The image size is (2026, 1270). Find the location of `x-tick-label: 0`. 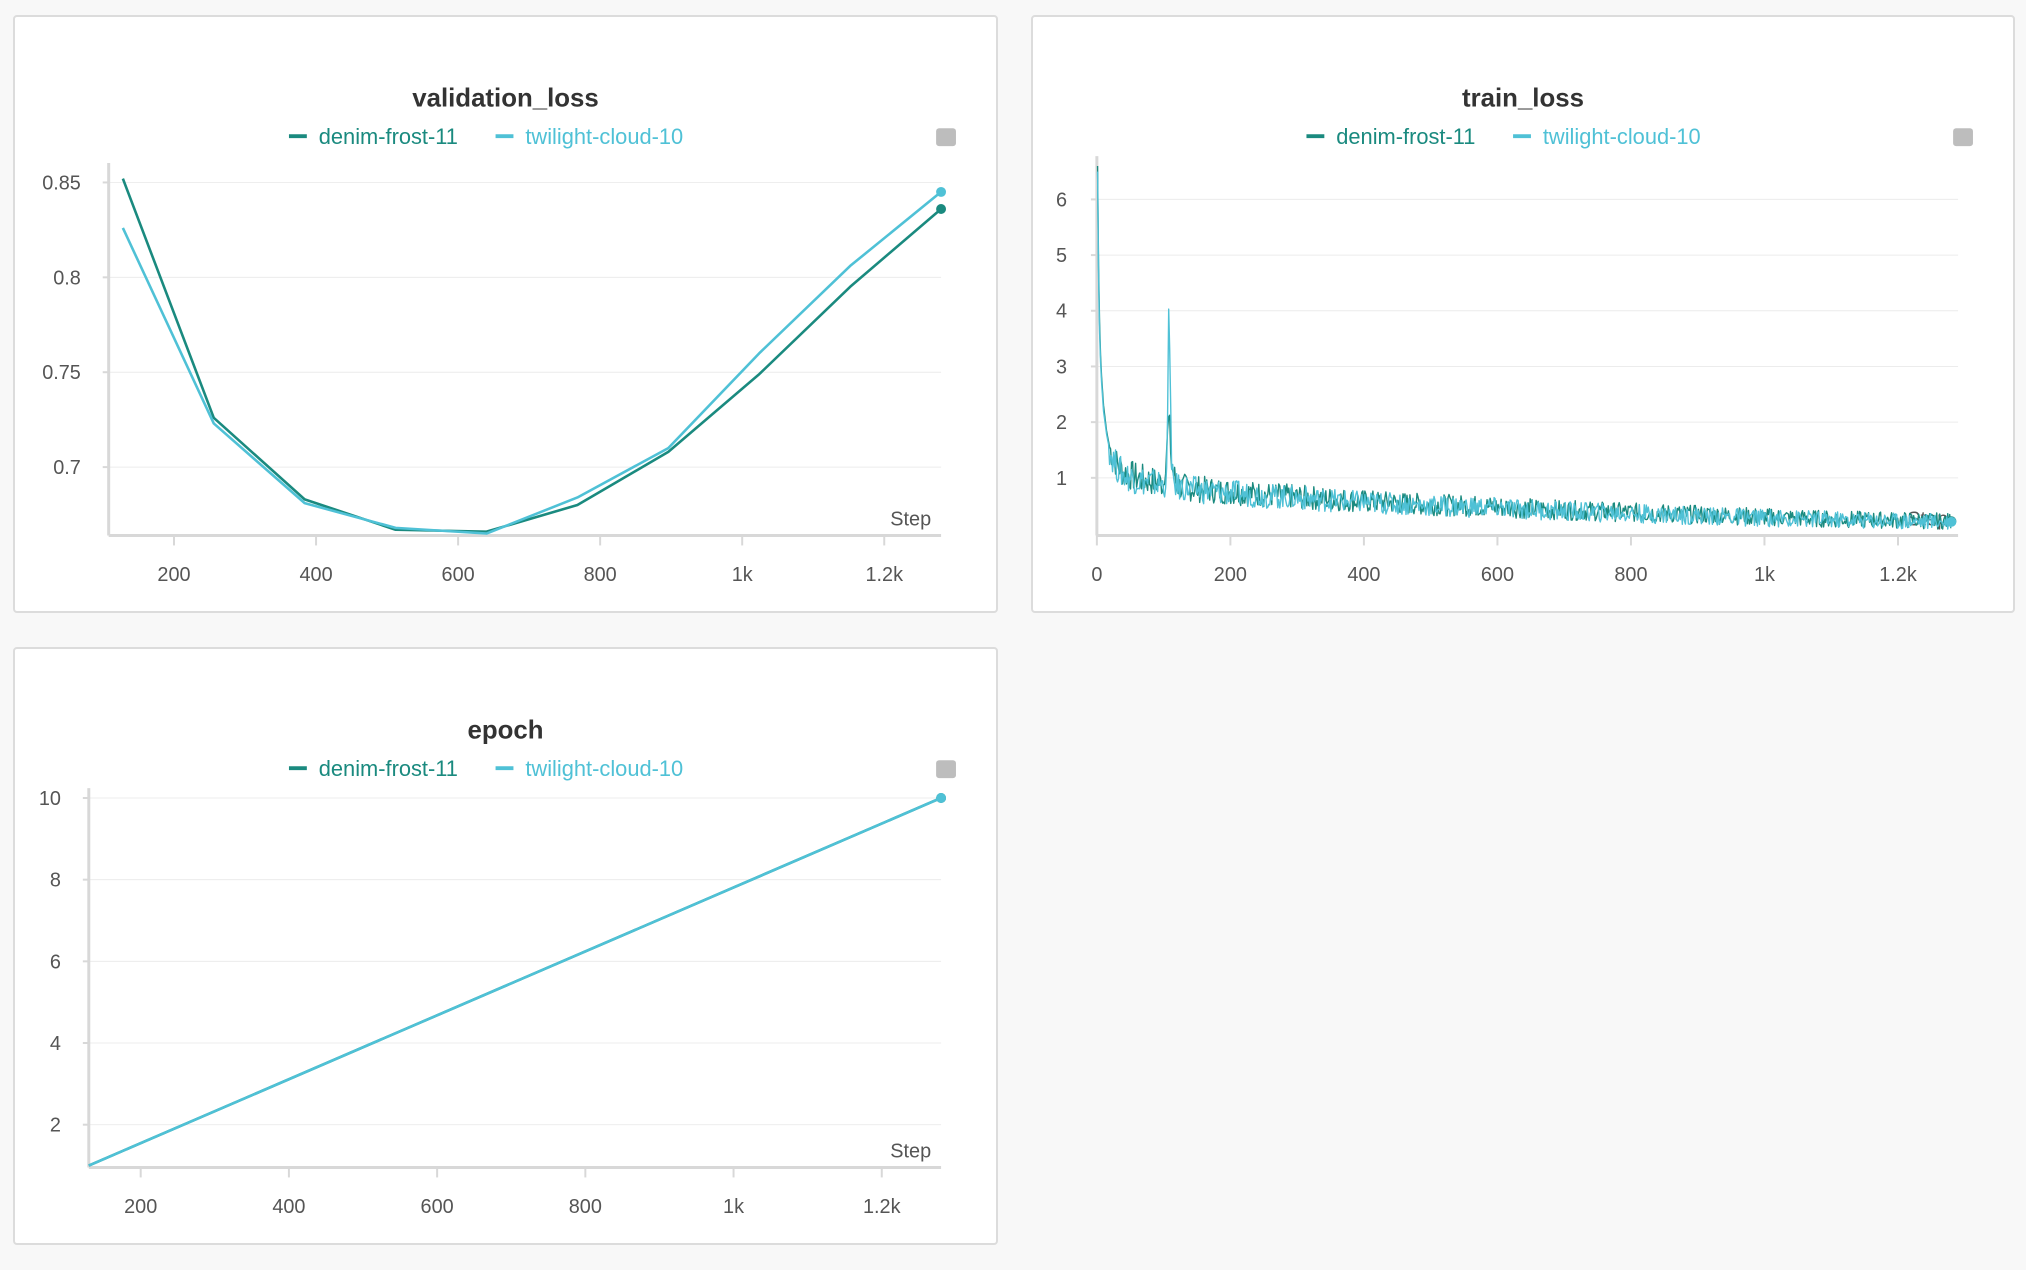

x-tick-label: 0 is located at coordinates (1096, 575).